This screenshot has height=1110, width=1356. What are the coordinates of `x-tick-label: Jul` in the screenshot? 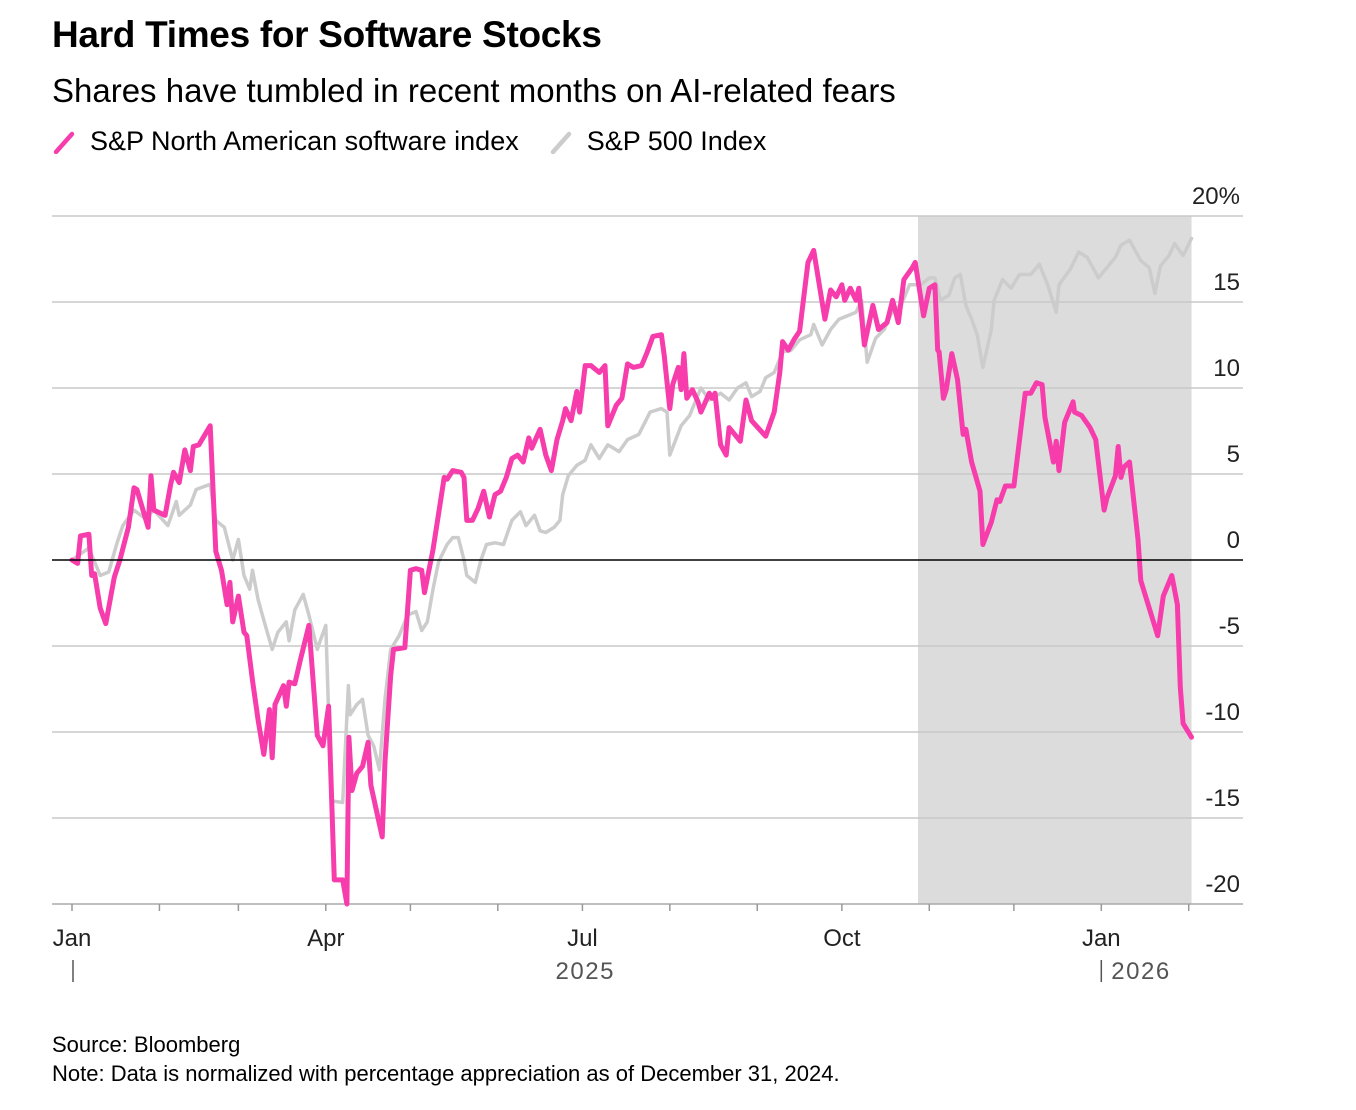 It's located at (582, 938).